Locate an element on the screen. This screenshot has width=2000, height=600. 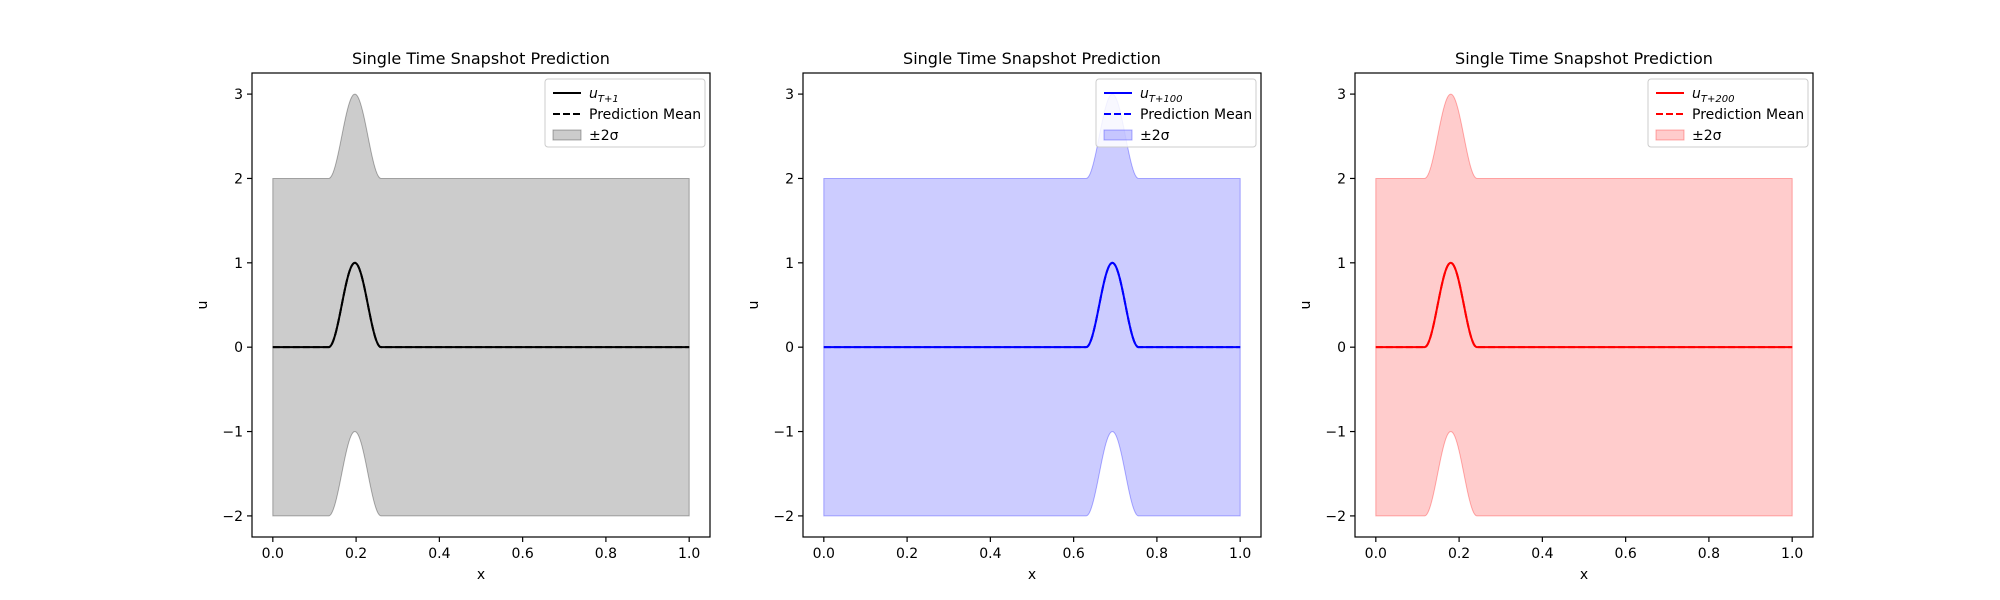
legend-truth-subscript: T+200 is located at coordinates (1718, 99).